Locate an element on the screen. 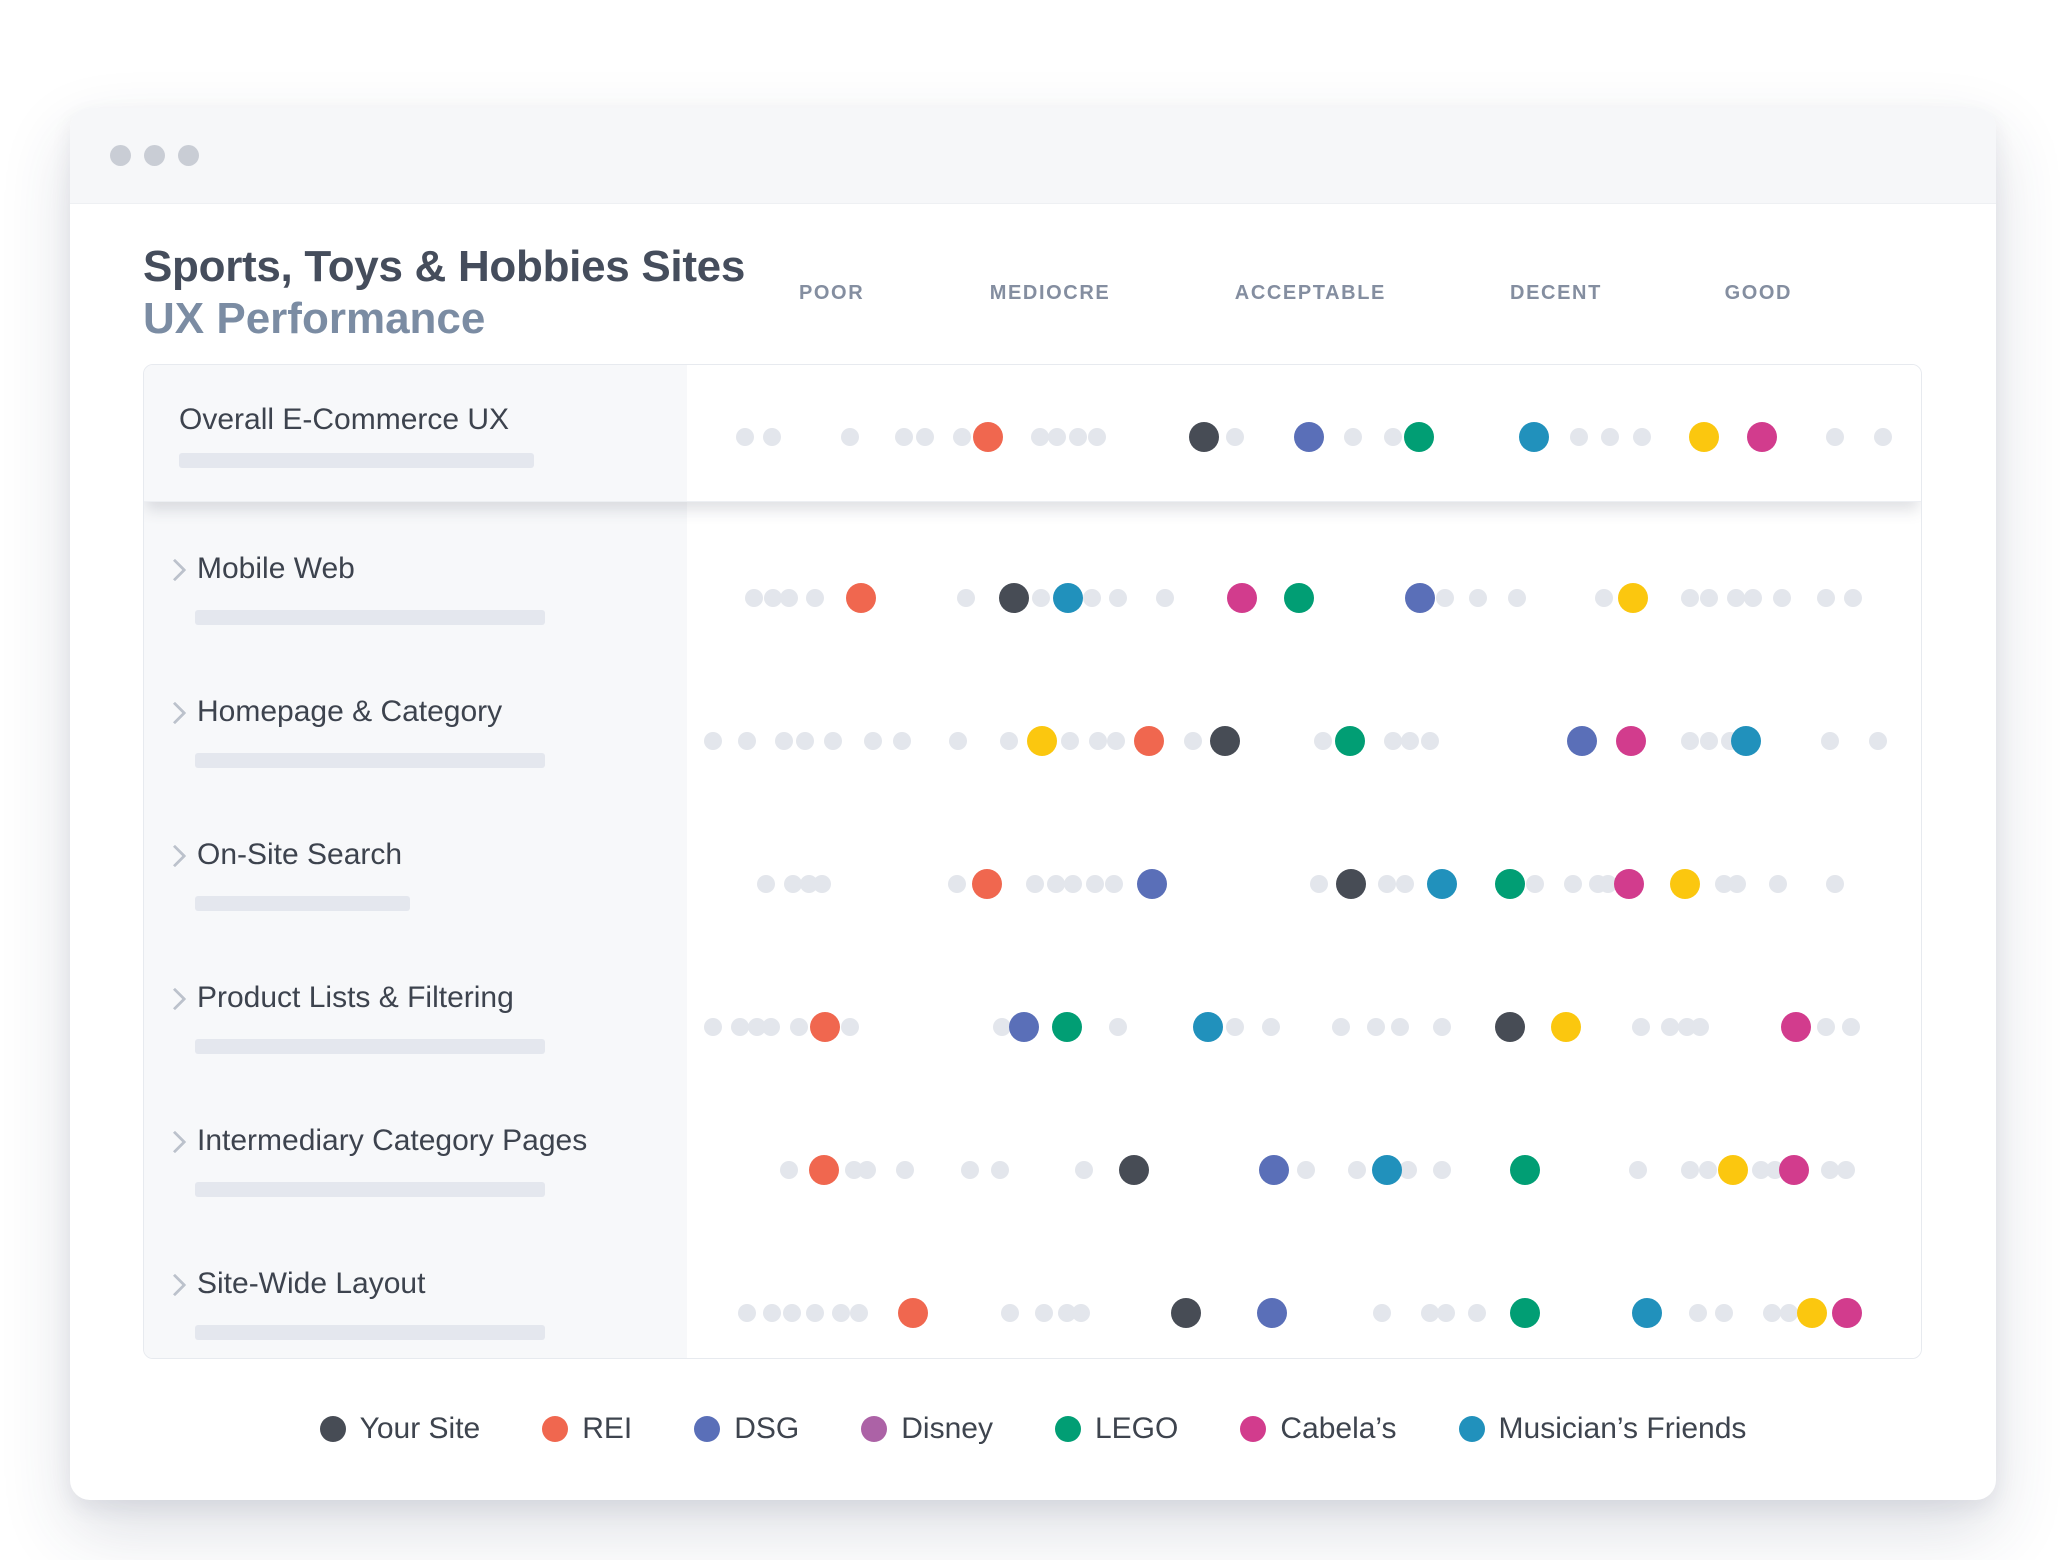 The width and height of the screenshot is (2060, 1560). table-row: Intermediary Category Pages is located at coordinates (1032, 1145).